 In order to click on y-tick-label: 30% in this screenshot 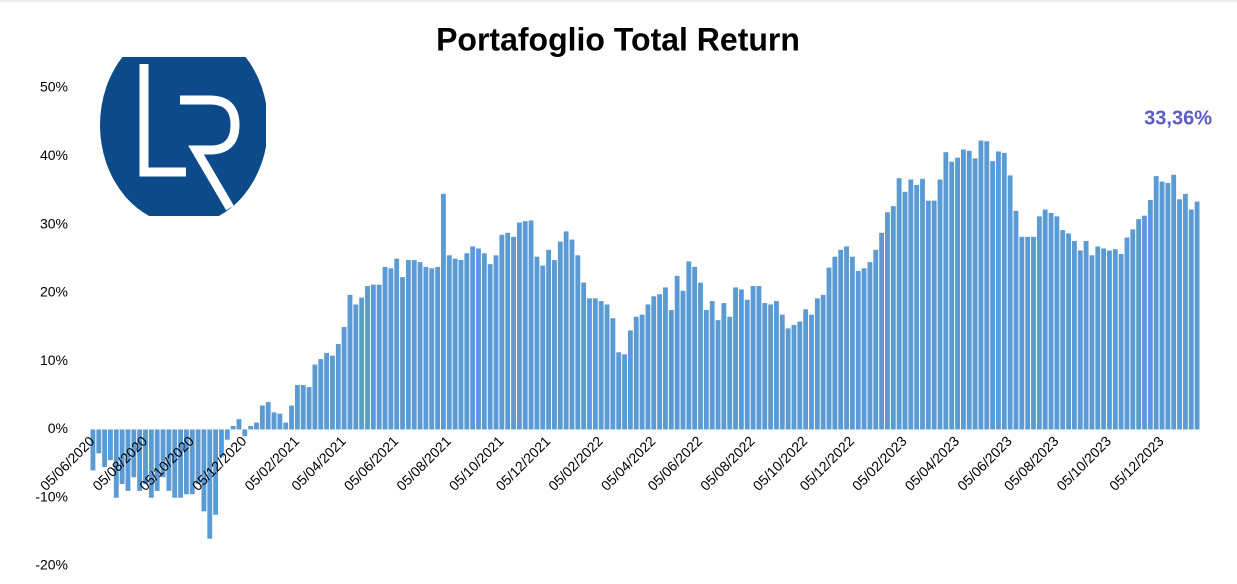, I will do `click(54, 223)`.